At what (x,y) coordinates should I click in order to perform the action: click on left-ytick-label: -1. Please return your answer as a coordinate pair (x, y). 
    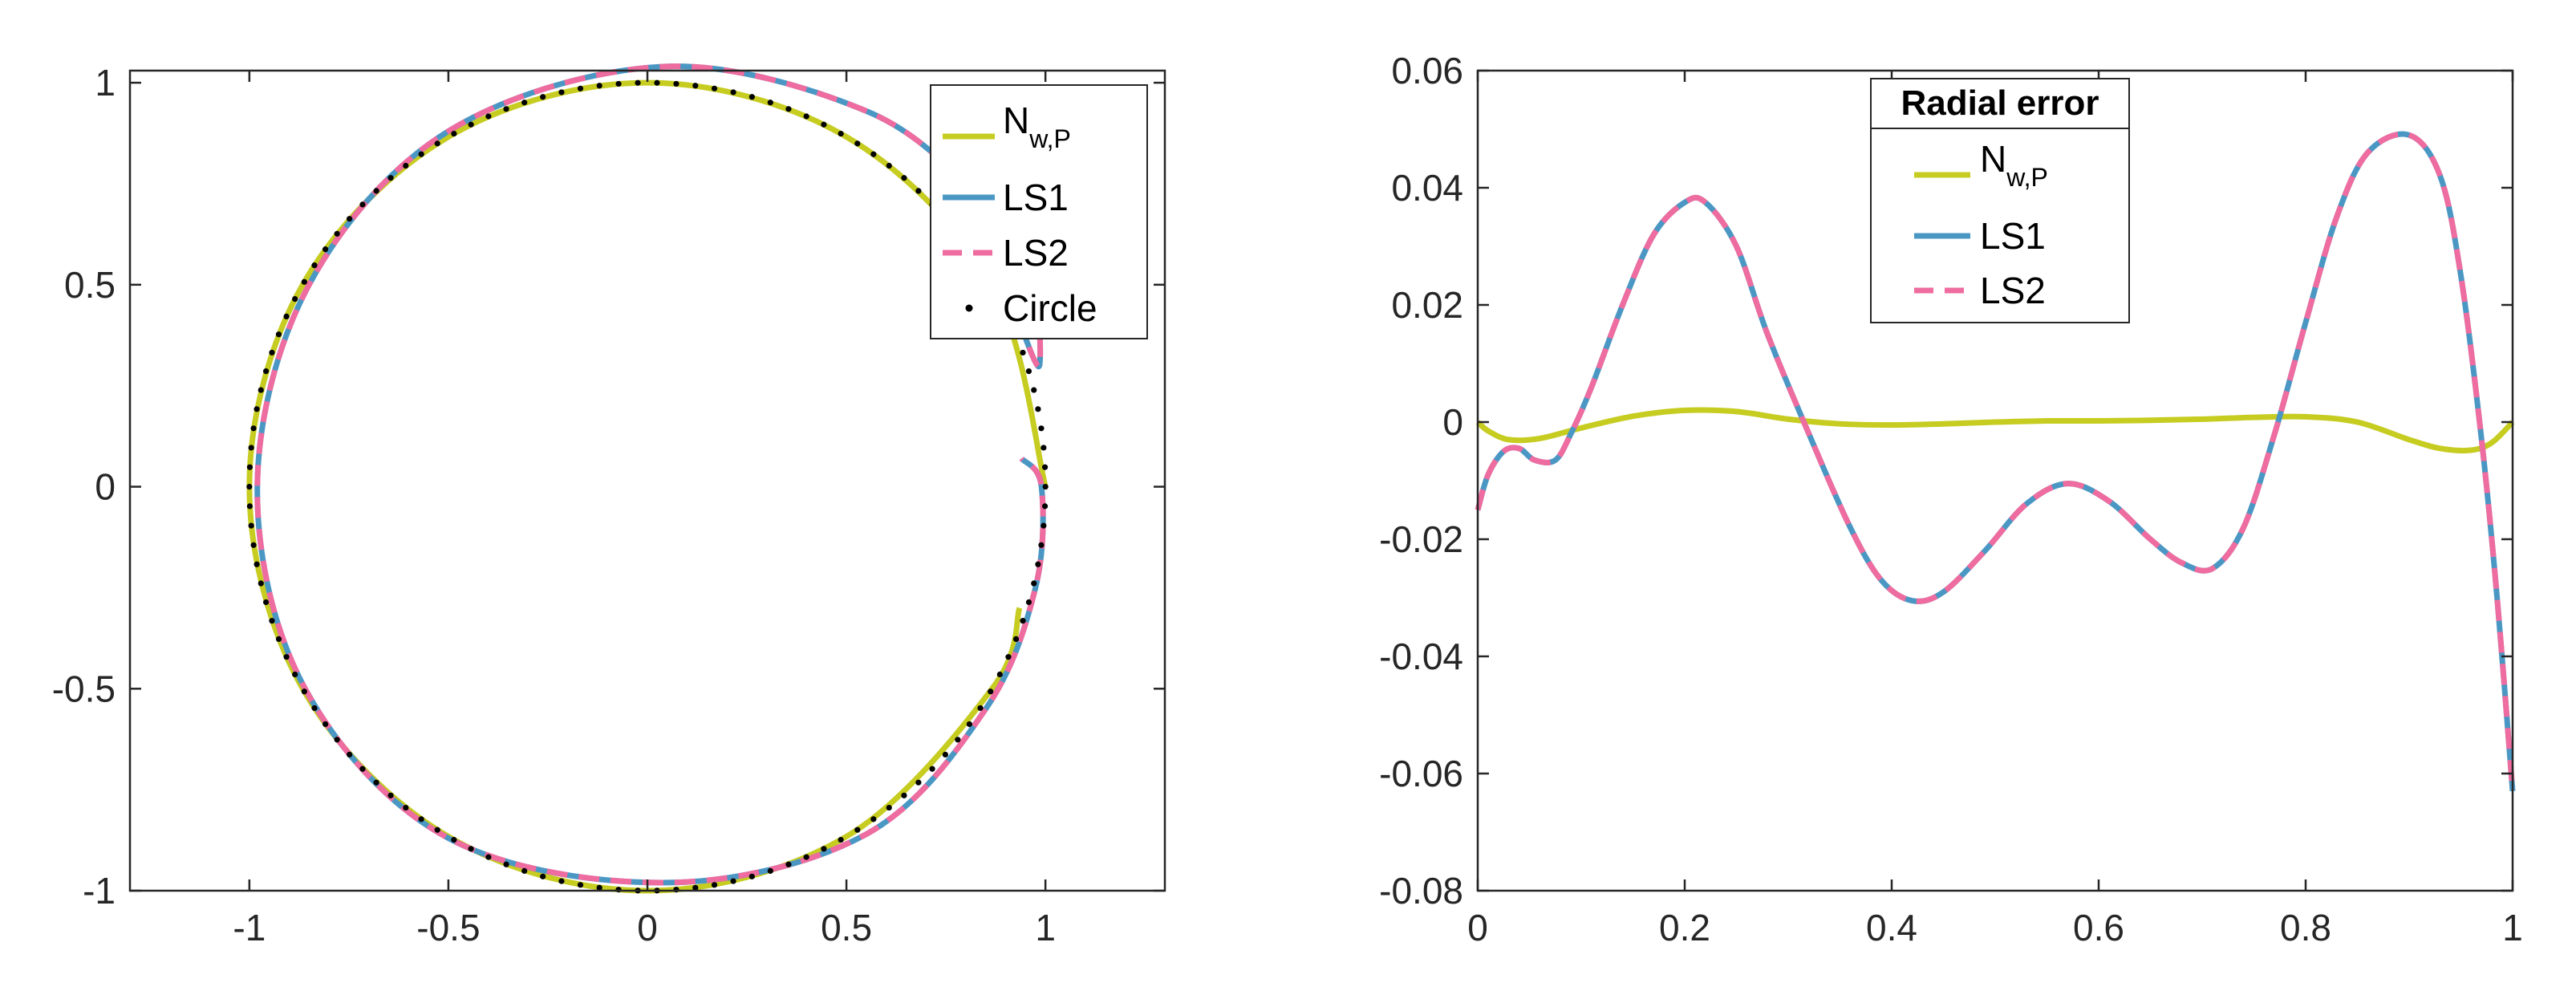
    Looking at the image, I should click on (99, 891).